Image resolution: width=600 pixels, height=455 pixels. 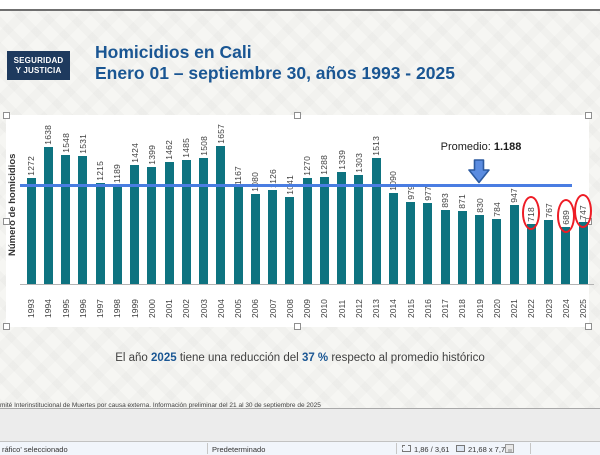 What do you see at coordinates (255, 239) in the screenshot?
I see `bar-2006` at bounding box center [255, 239].